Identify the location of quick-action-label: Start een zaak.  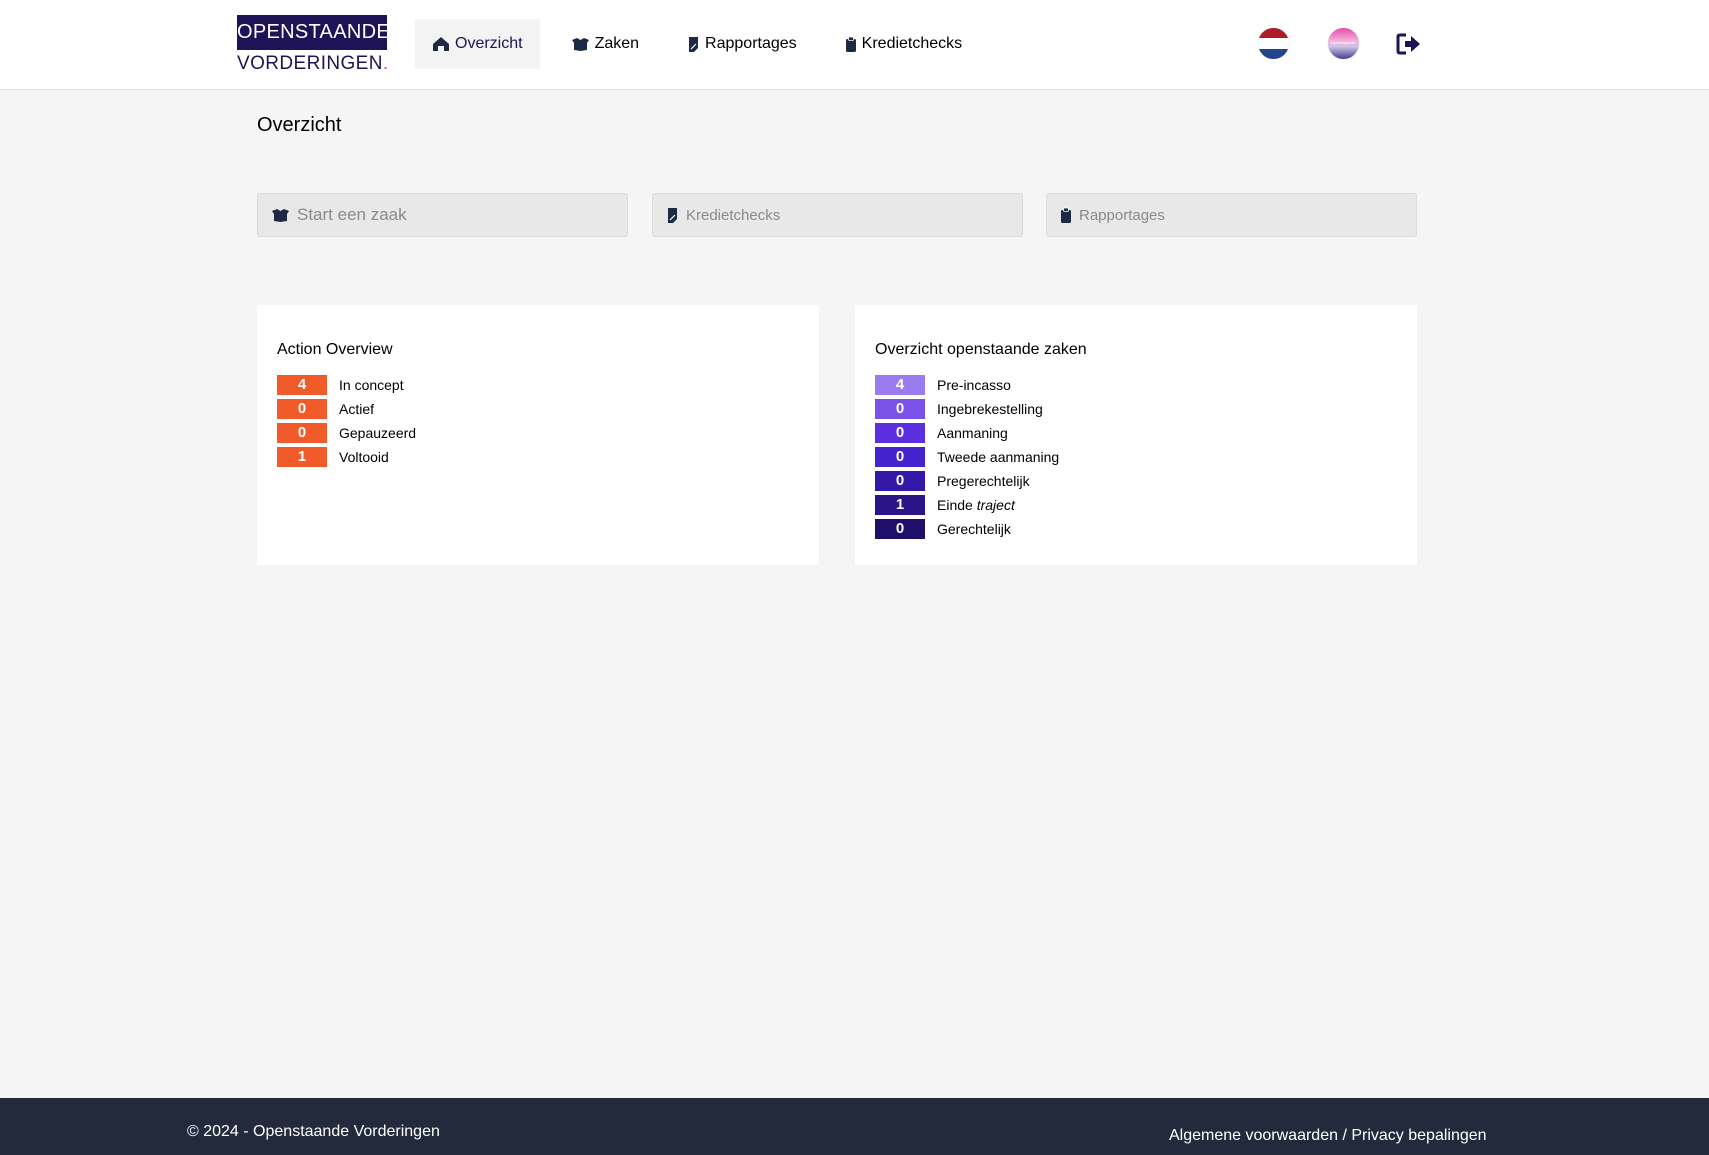
(352, 214).